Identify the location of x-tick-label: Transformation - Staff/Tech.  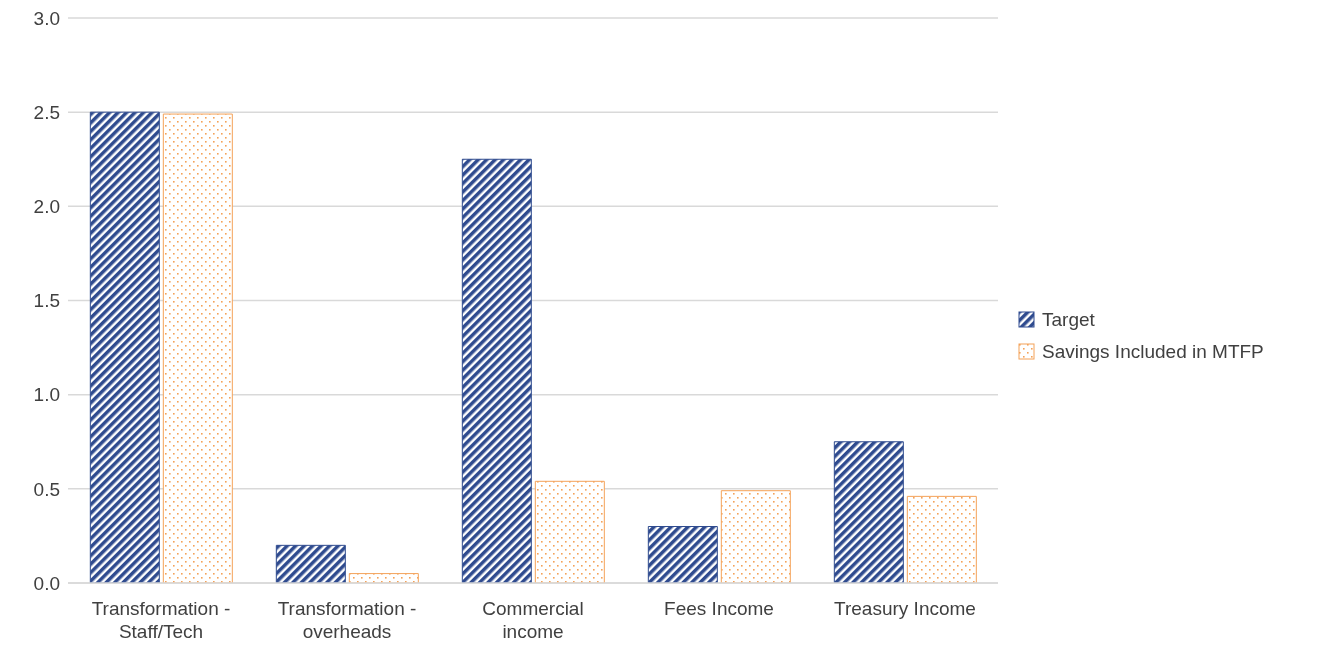
(161, 620).